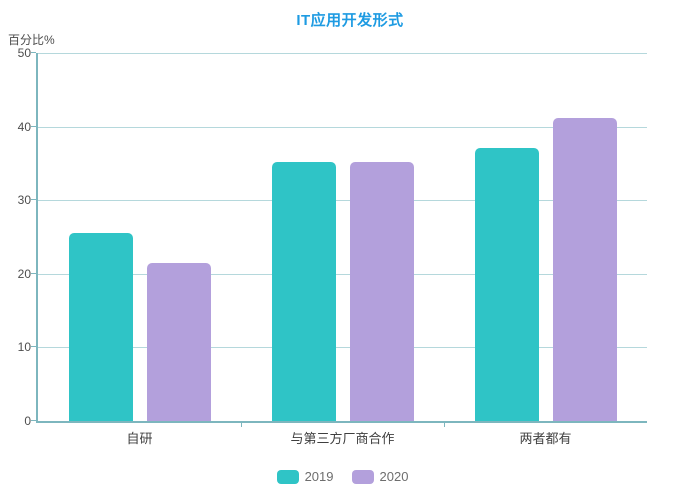 The image size is (700, 493). Describe the element at coordinates (31, 40) in the screenshot. I see `y-axis-unit-label: 百分比%` at that location.